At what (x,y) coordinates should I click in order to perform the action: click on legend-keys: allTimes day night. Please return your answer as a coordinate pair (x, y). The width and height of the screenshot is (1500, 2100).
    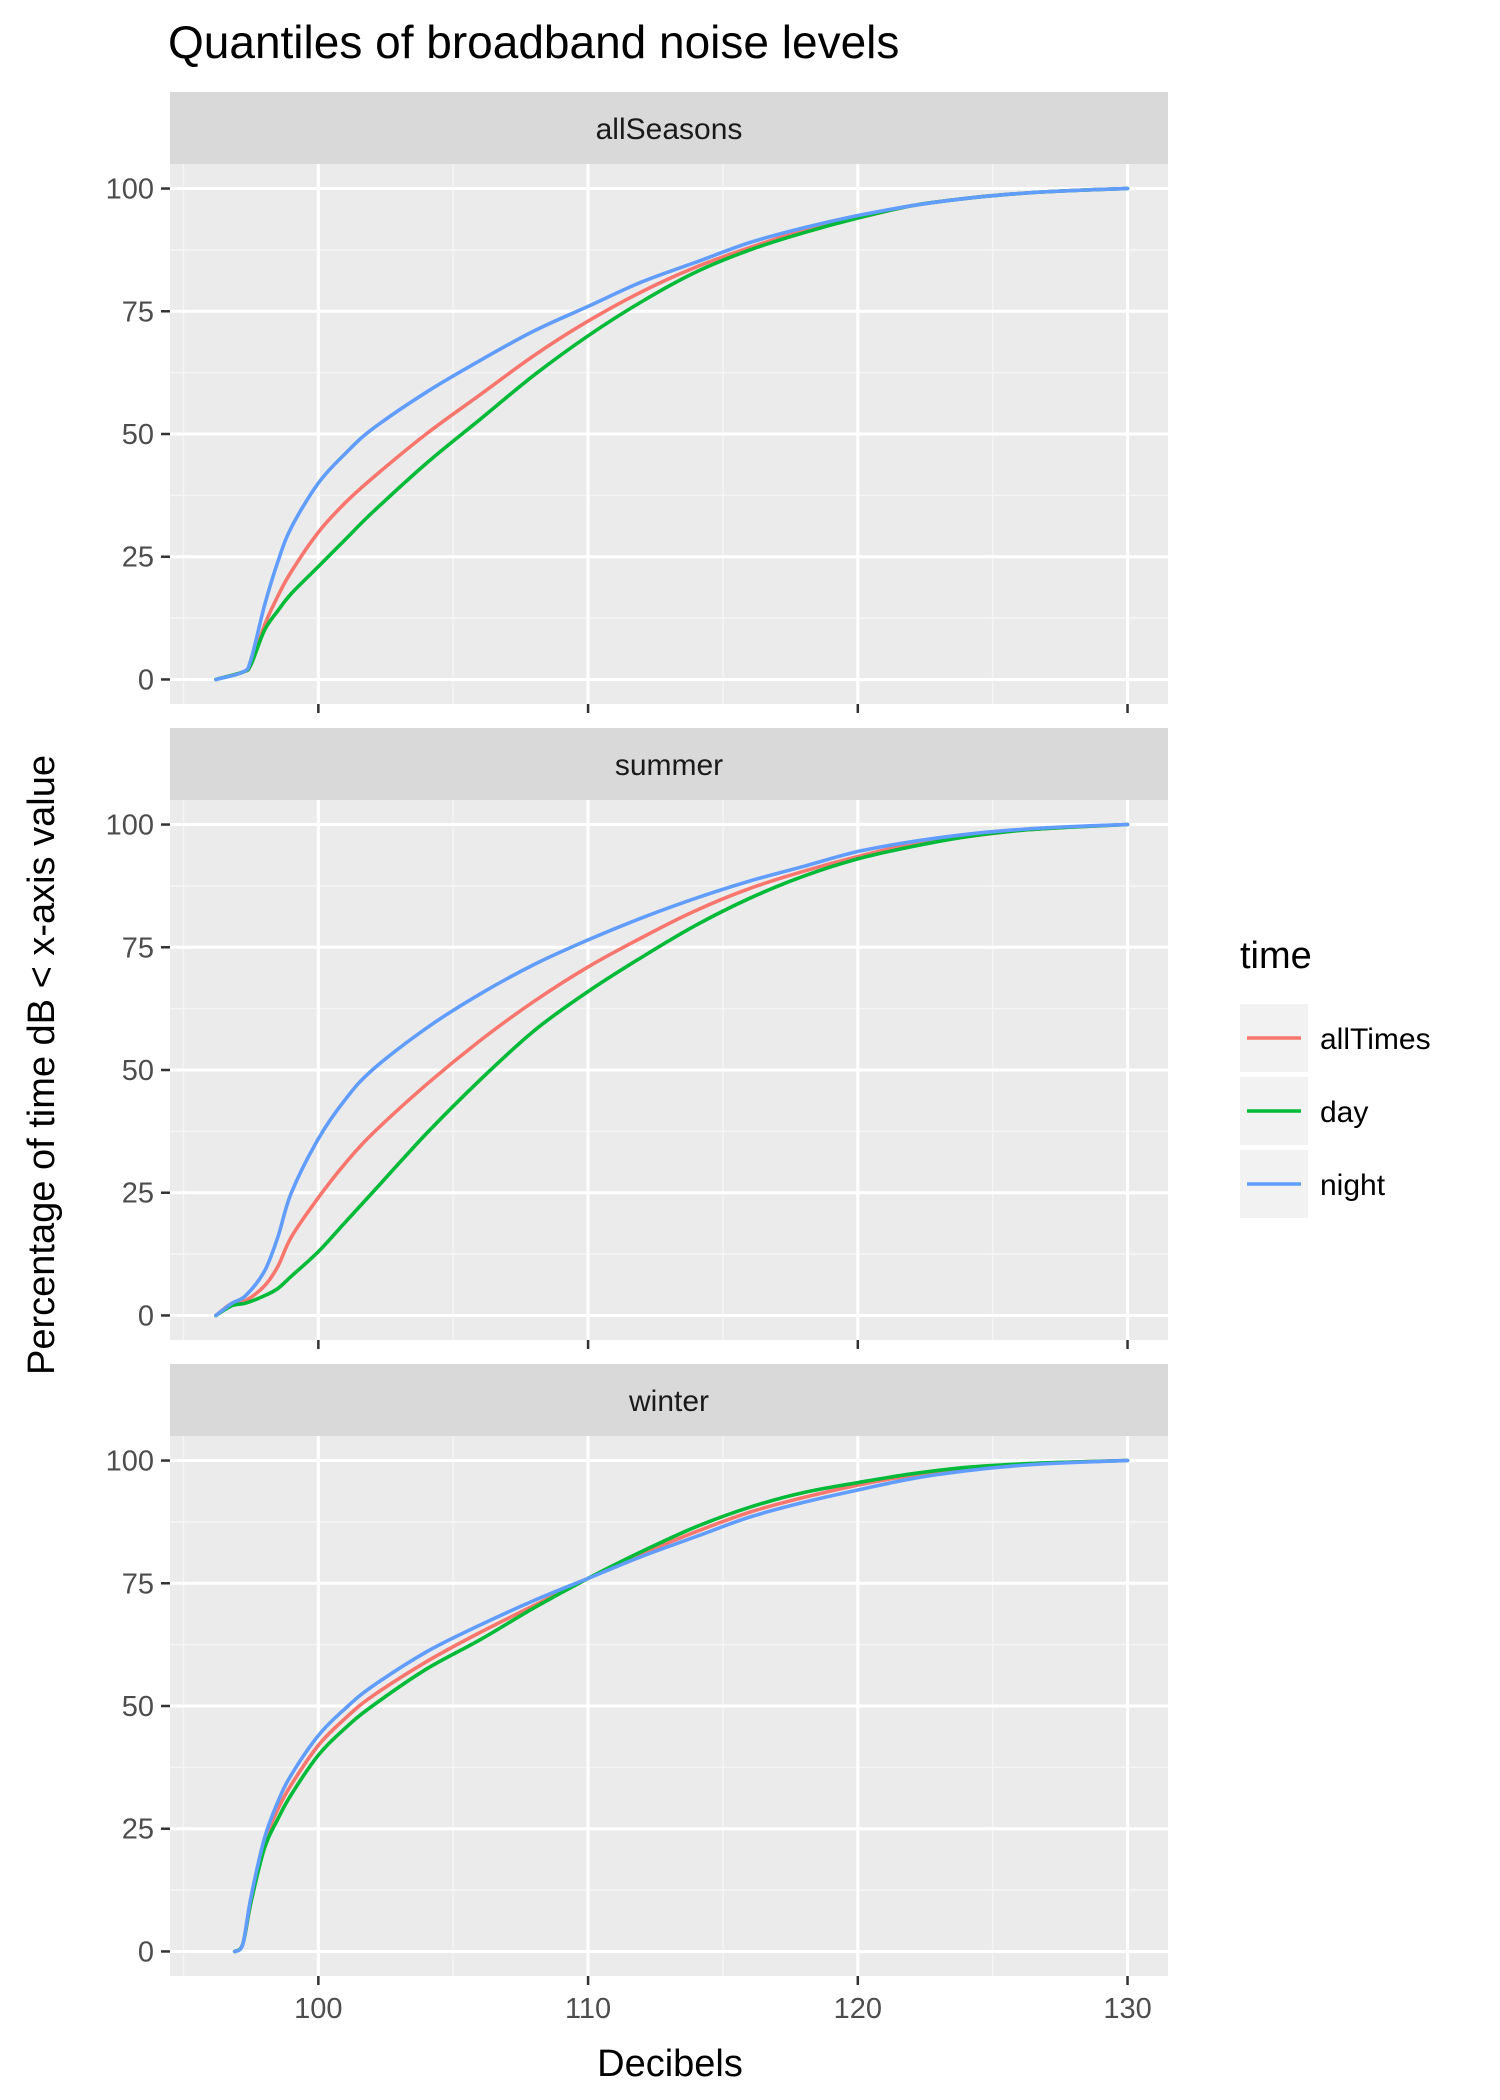
    Looking at the image, I should click on (1335, 1111).